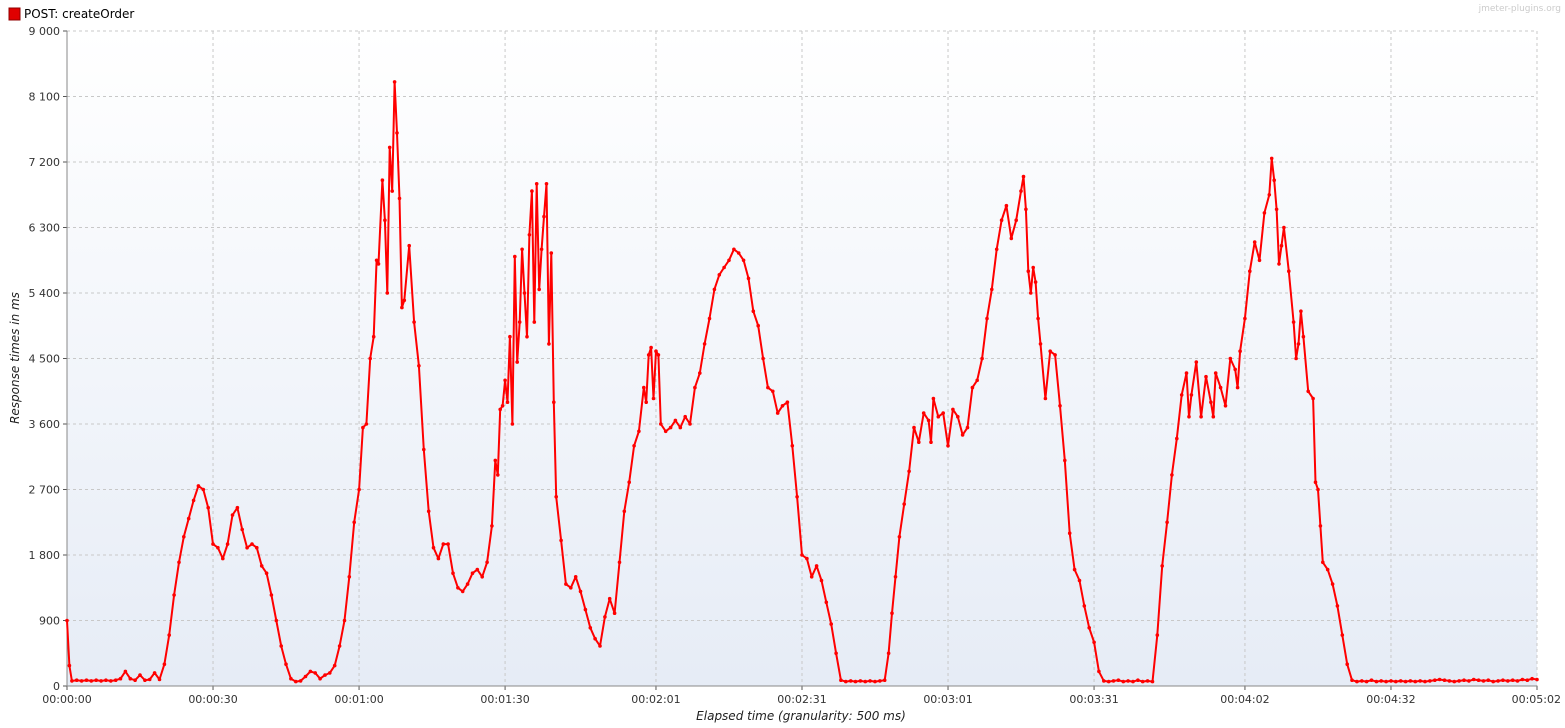  What do you see at coordinates (45, 490) in the screenshot?
I see `y-tick-label: 2 700` at bounding box center [45, 490].